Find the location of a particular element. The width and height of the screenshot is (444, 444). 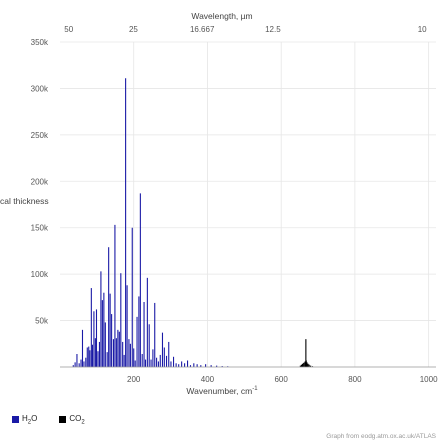

y-tick-label: 150k is located at coordinates (40, 228).